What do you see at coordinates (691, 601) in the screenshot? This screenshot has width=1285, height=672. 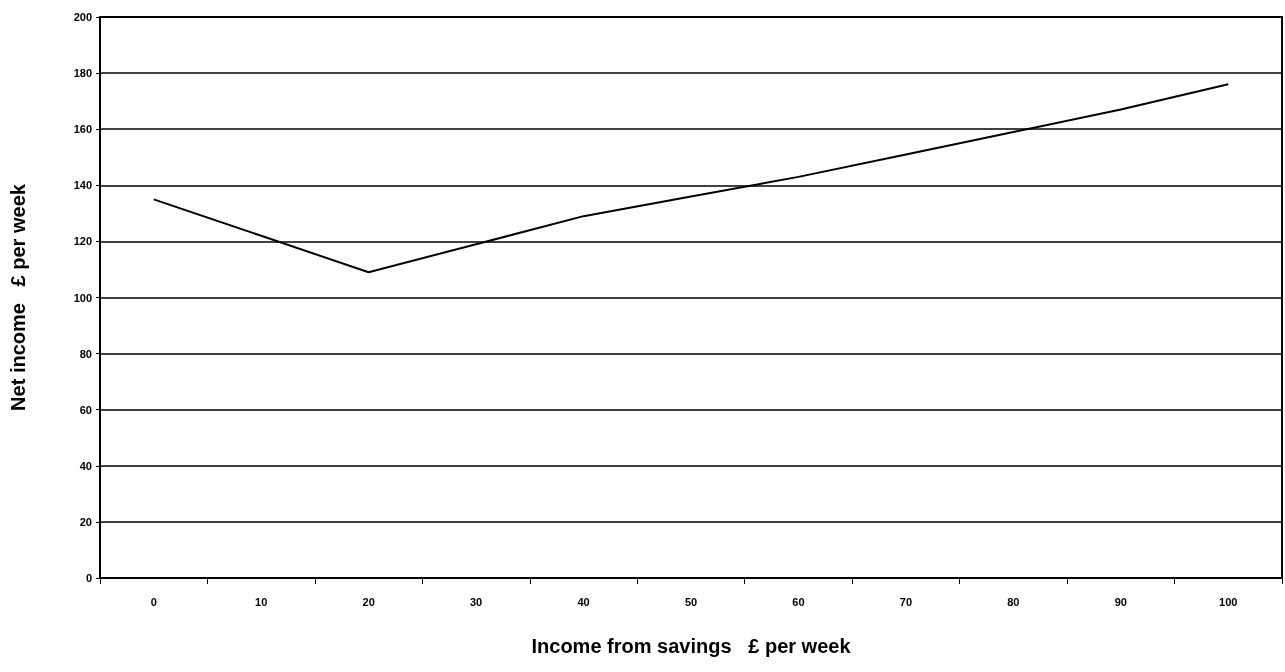 I see `x-tick-label: 50` at bounding box center [691, 601].